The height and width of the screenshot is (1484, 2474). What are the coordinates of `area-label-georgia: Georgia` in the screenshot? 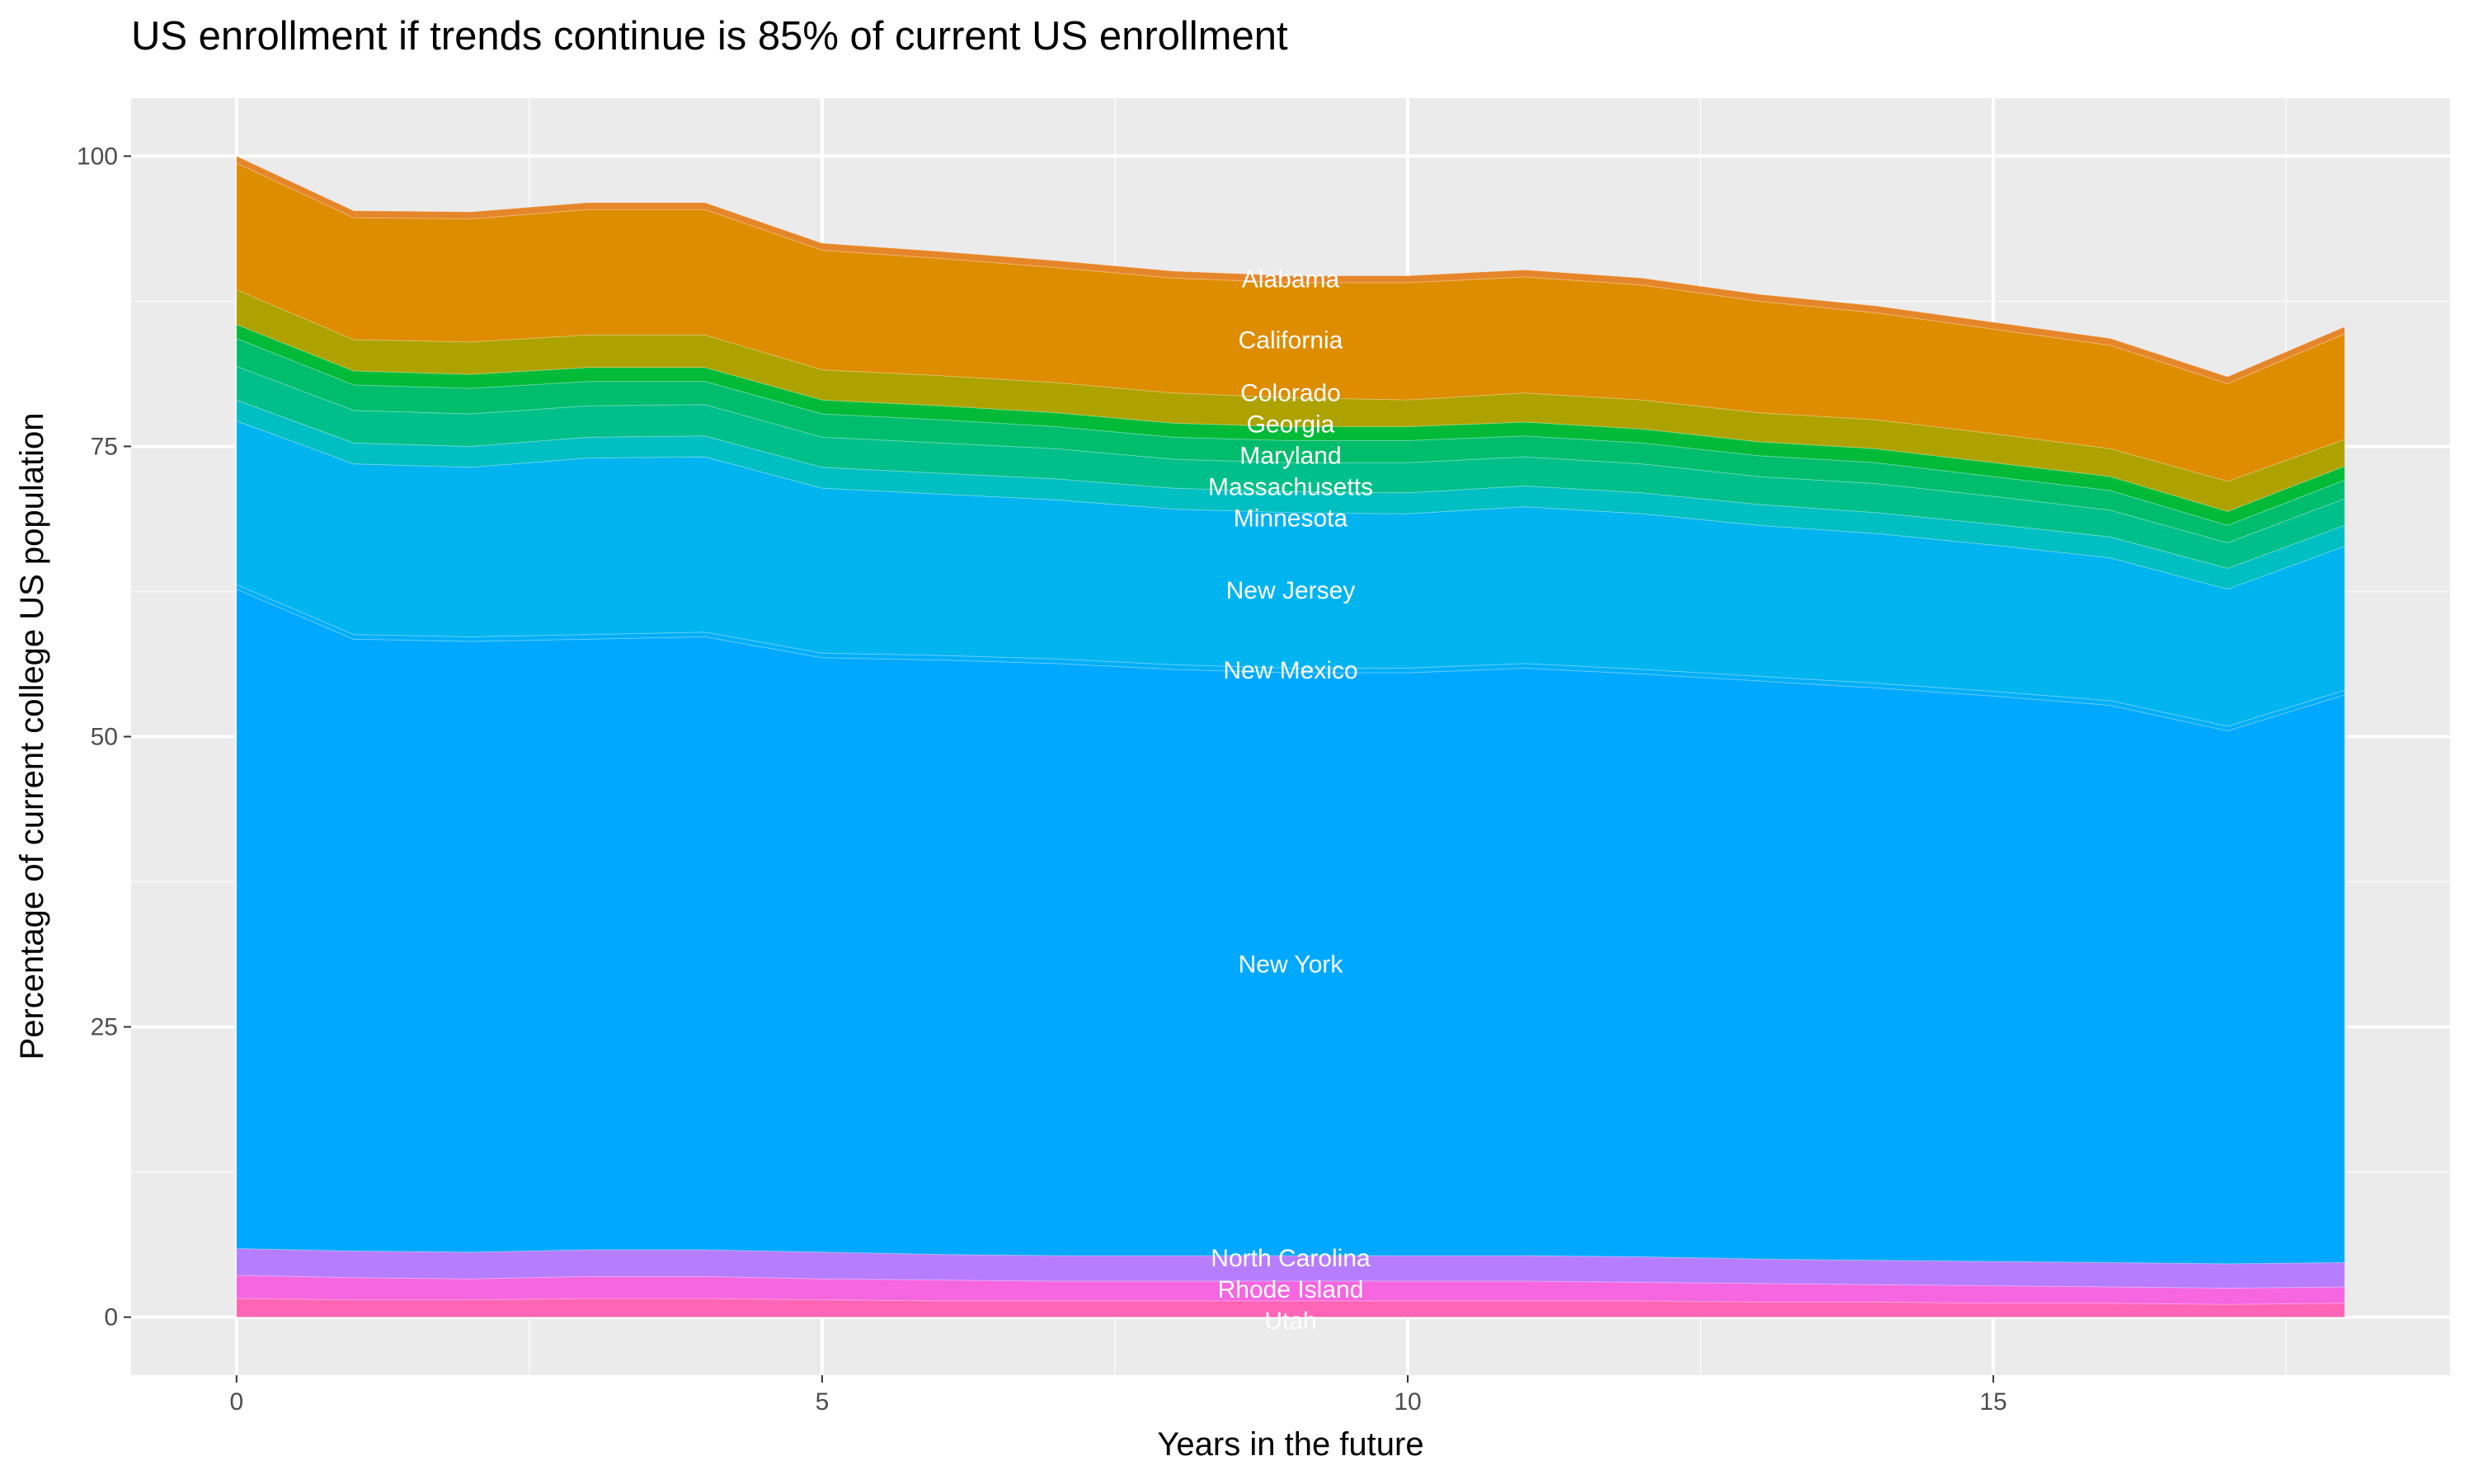 It's located at (1291, 424).